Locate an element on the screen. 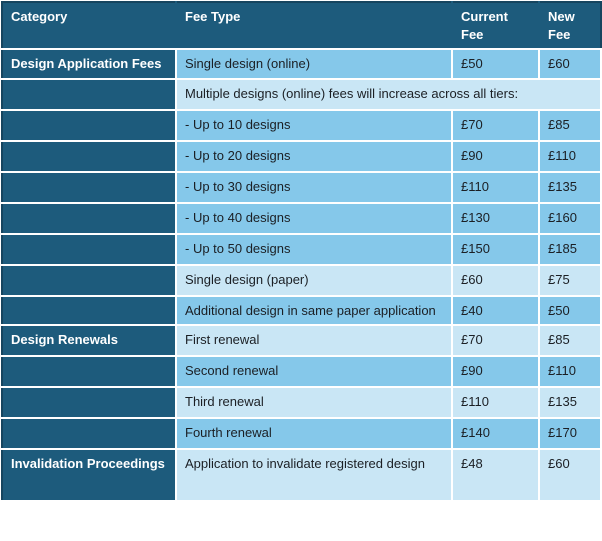 This screenshot has width=602, height=541. current-fee-cell: £130 is located at coordinates (495, 218).